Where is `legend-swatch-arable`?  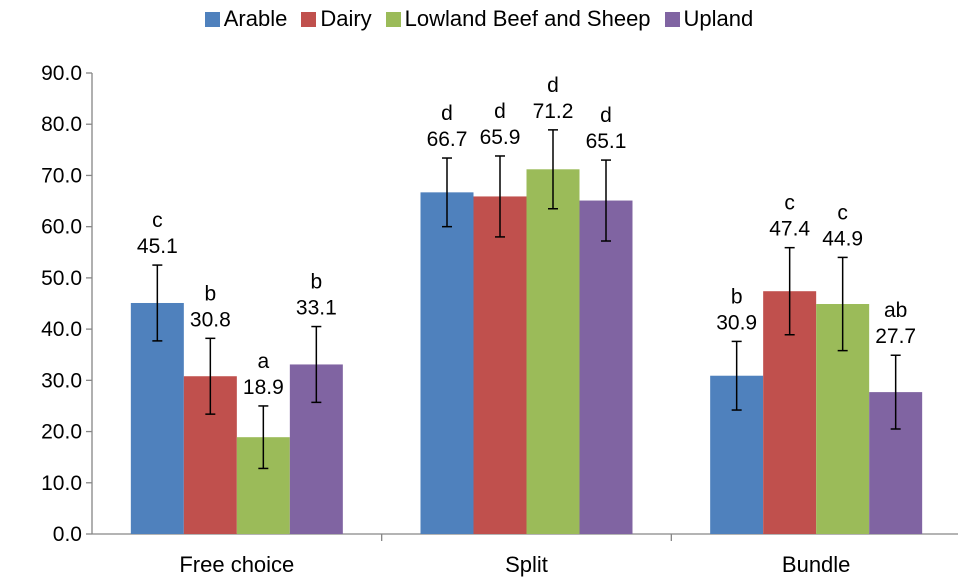
legend-swatch-arable is located at coordinates (212, 19).